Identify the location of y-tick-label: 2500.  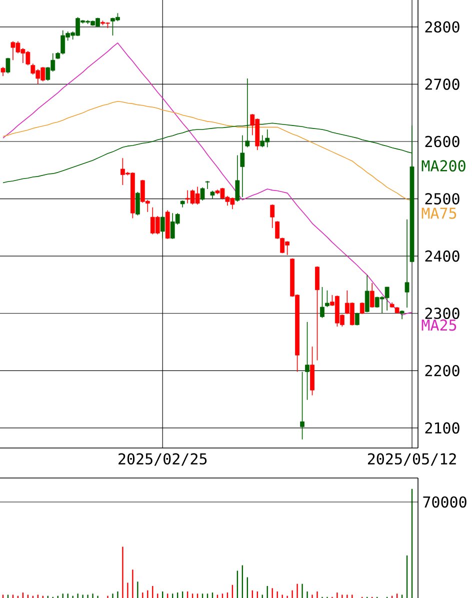
(442, 198).